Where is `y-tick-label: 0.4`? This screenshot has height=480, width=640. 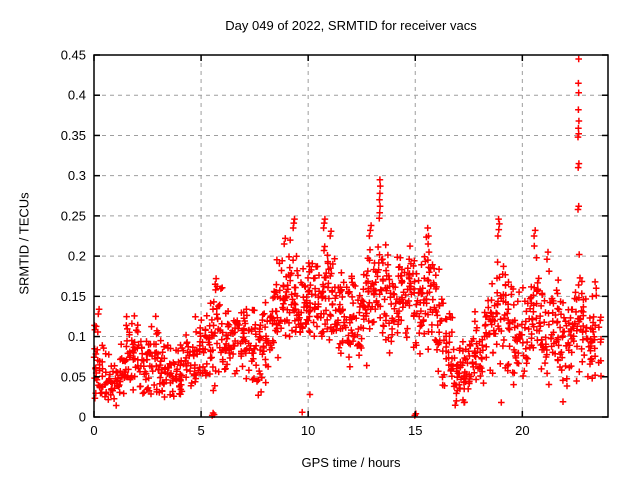 y-tick-label: 0.4 is located at coordinates (77, 95).